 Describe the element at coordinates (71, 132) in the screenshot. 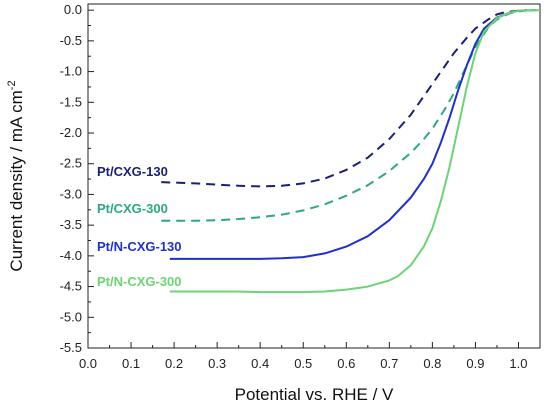

I see `y-tick-label: -2.0` at that location.